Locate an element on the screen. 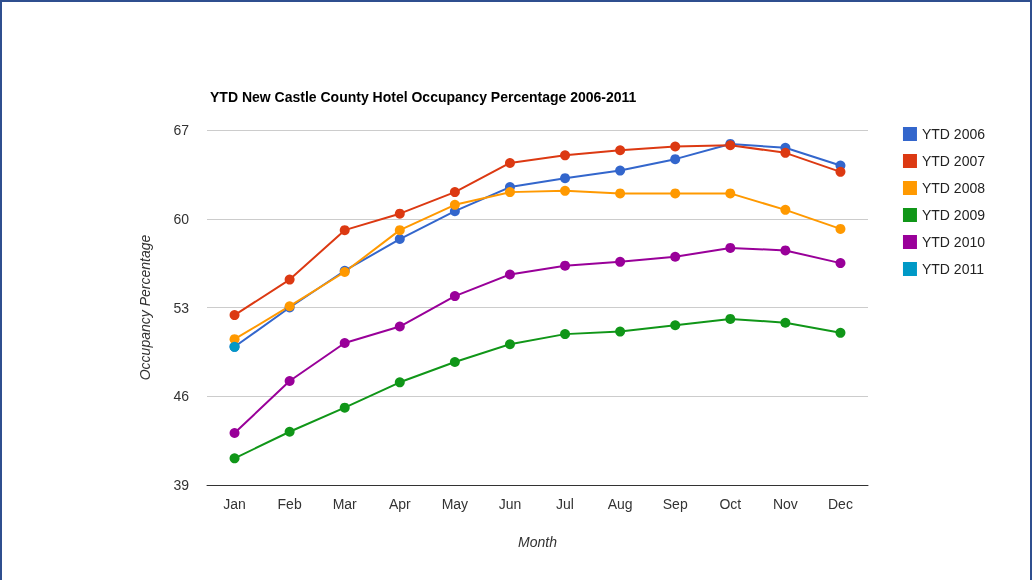 This screenshot has height=580, width=1032. legend-label: YTD 2010 is located at coordinates (953, 242).